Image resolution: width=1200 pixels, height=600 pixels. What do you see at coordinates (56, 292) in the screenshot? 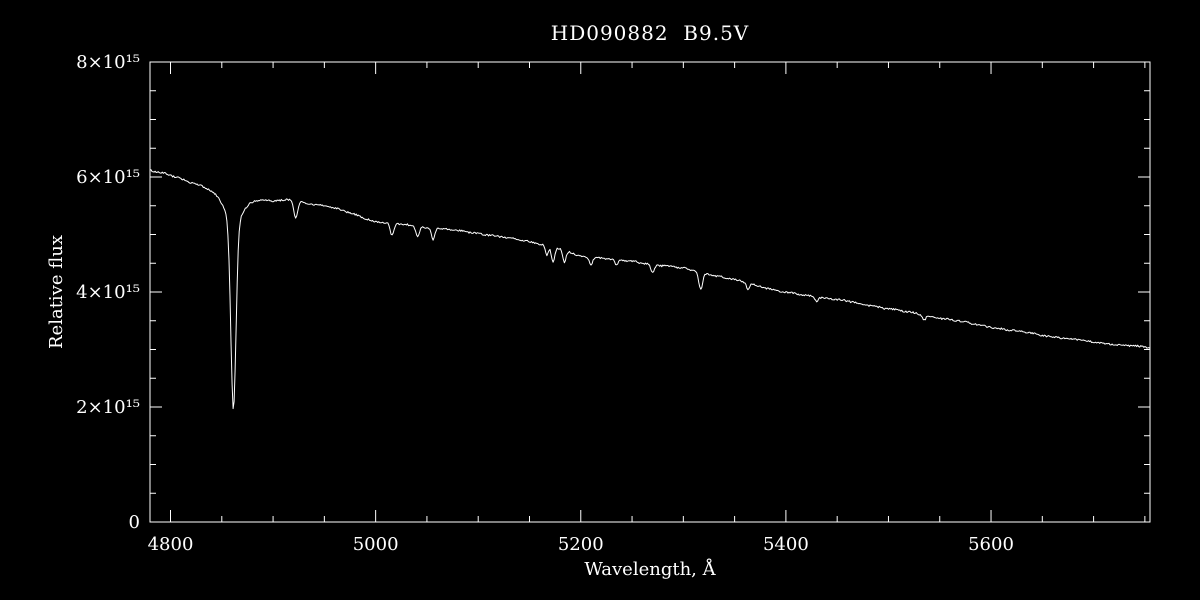
I see `y-axis-label: Relative flux` at bounding box center [56, 292].